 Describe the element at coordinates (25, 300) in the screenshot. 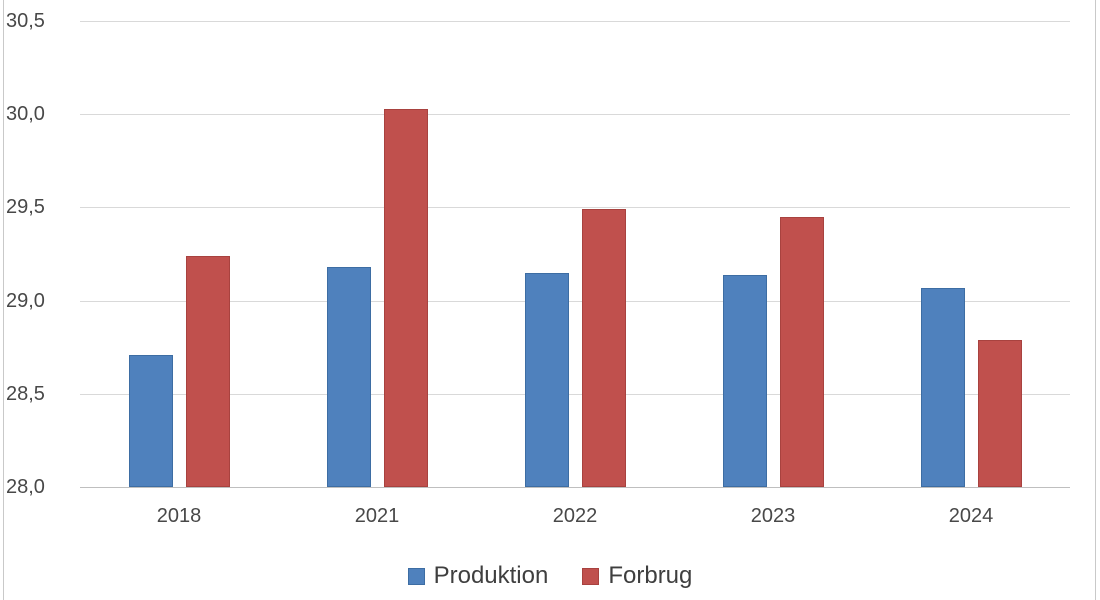

I see `y-tick-label: 29,0` at that location.